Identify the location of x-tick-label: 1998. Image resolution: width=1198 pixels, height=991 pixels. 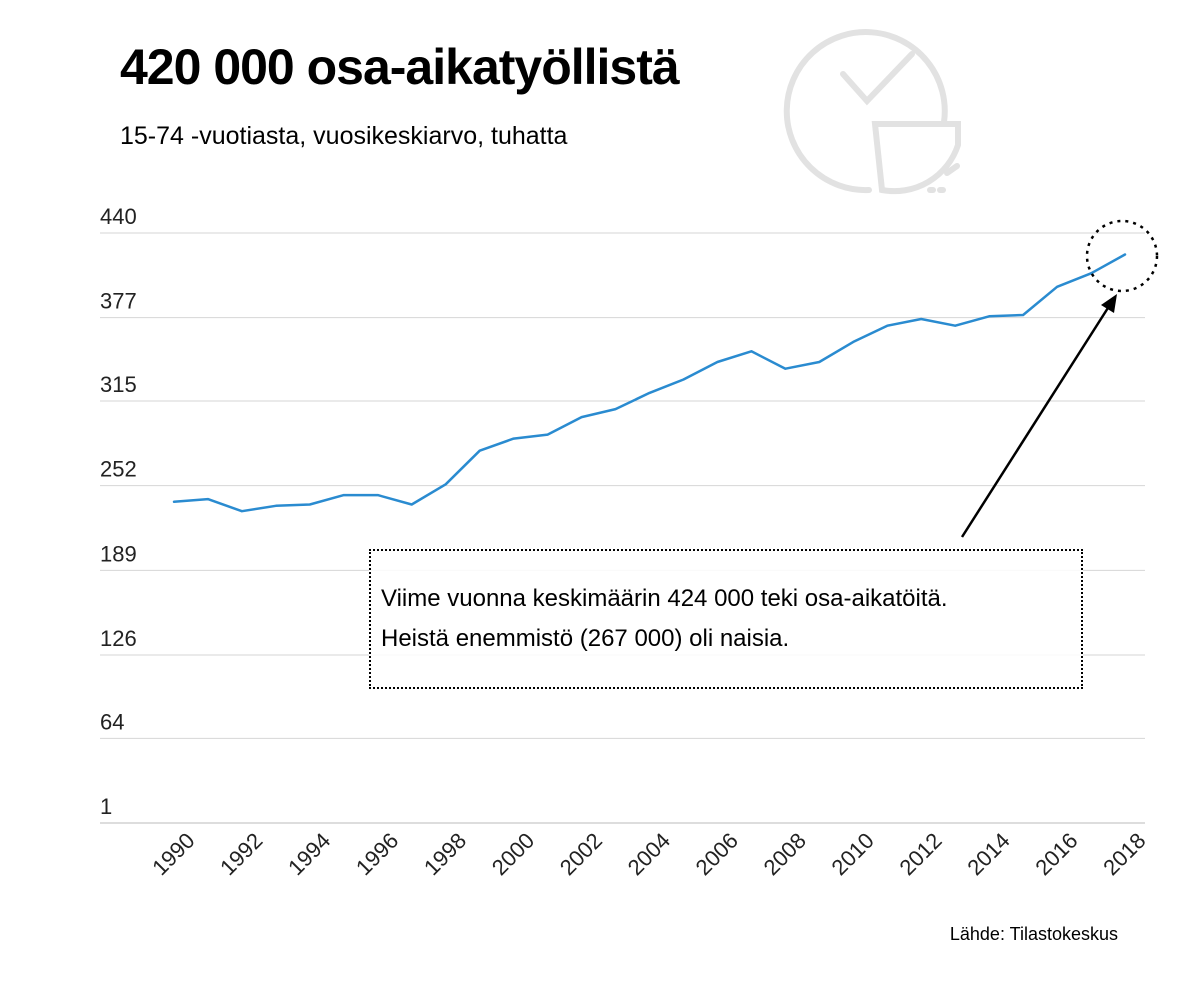
(445, 854).